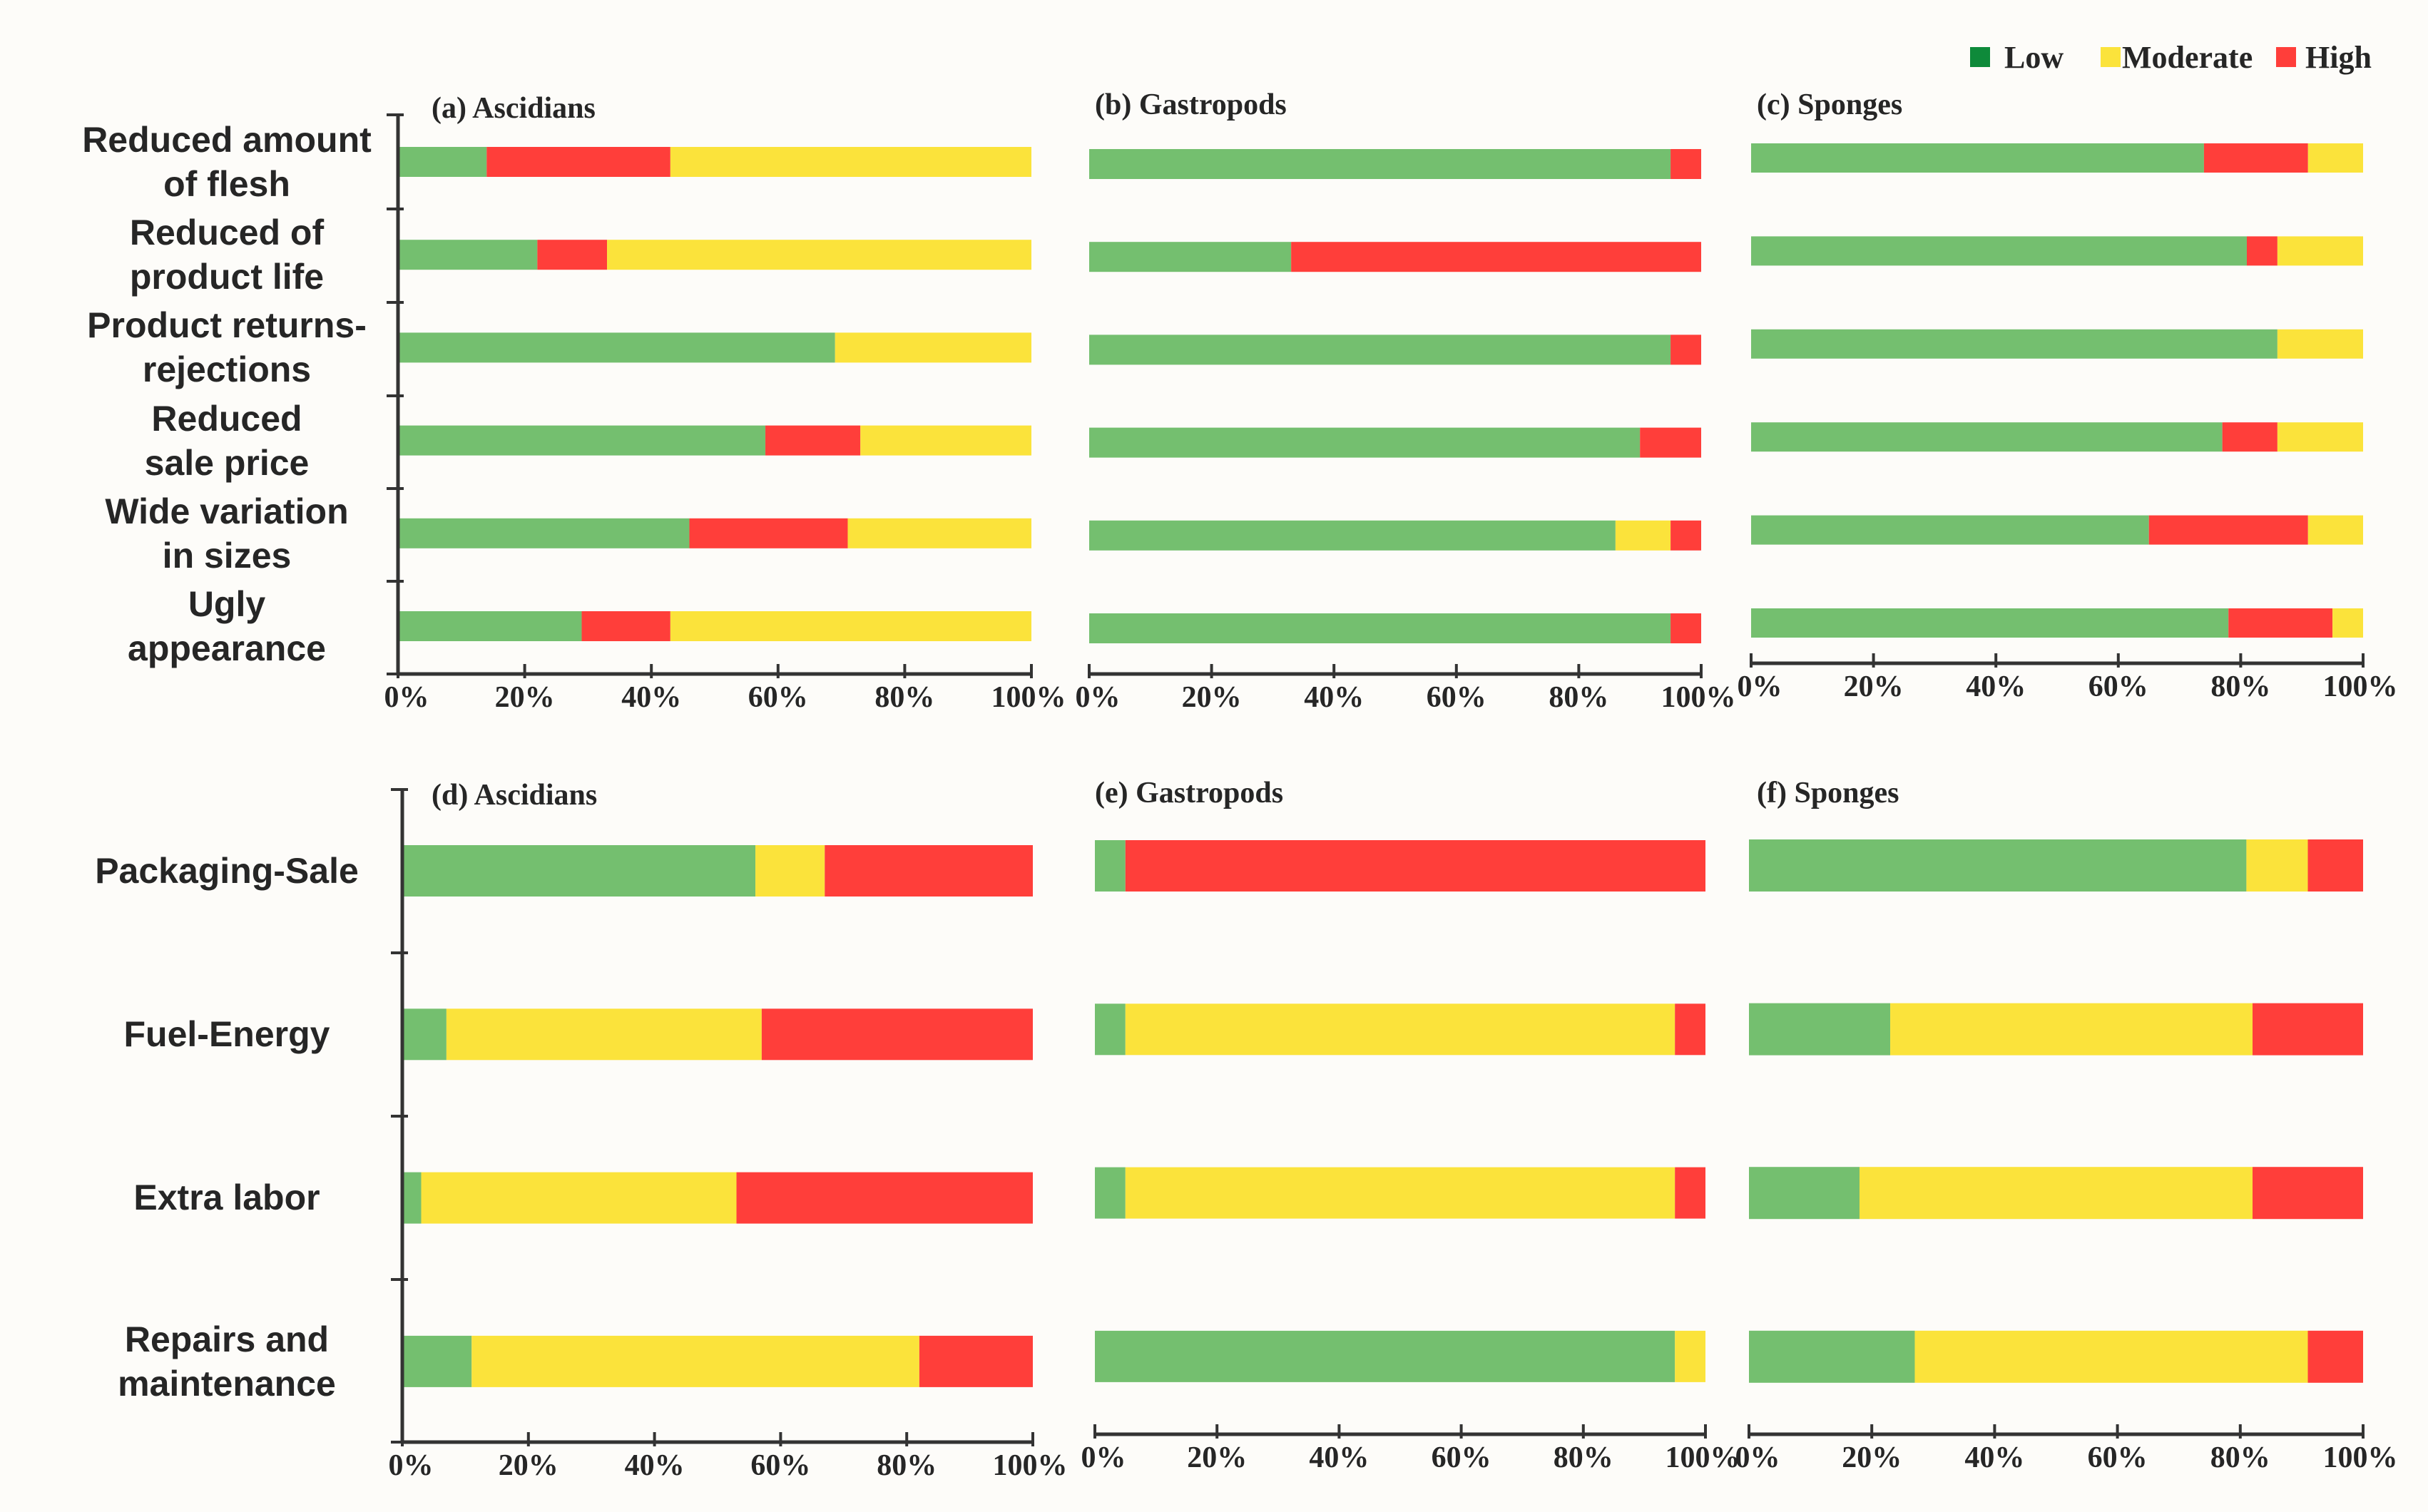 This screenshot has height=1512, width=2428. Describe the element at coordinates (2286, 57) in the screenshot. I see `legend-swatch` at that location.